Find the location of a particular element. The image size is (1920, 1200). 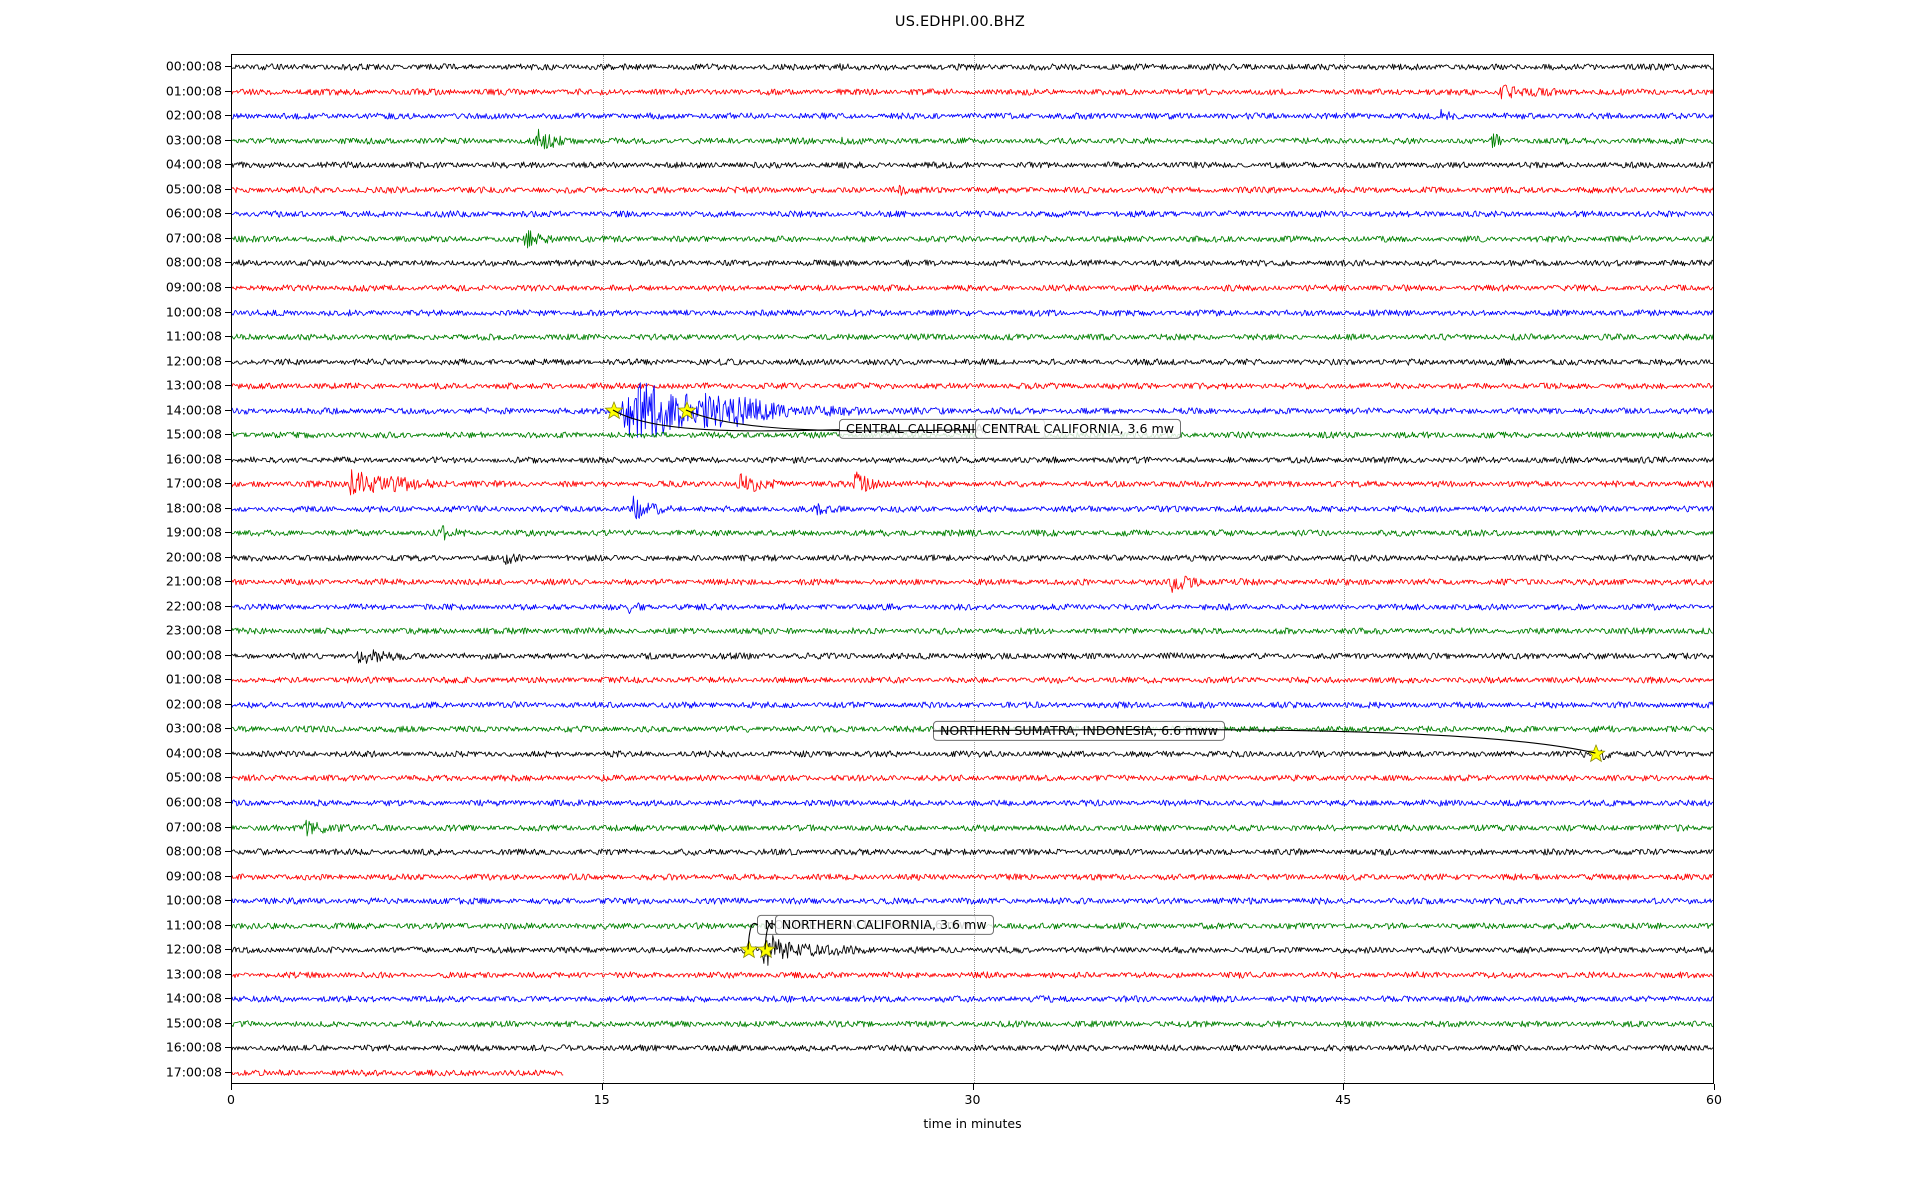

y-tick-label: 23:00:08 is located at coordinates (193, 630).